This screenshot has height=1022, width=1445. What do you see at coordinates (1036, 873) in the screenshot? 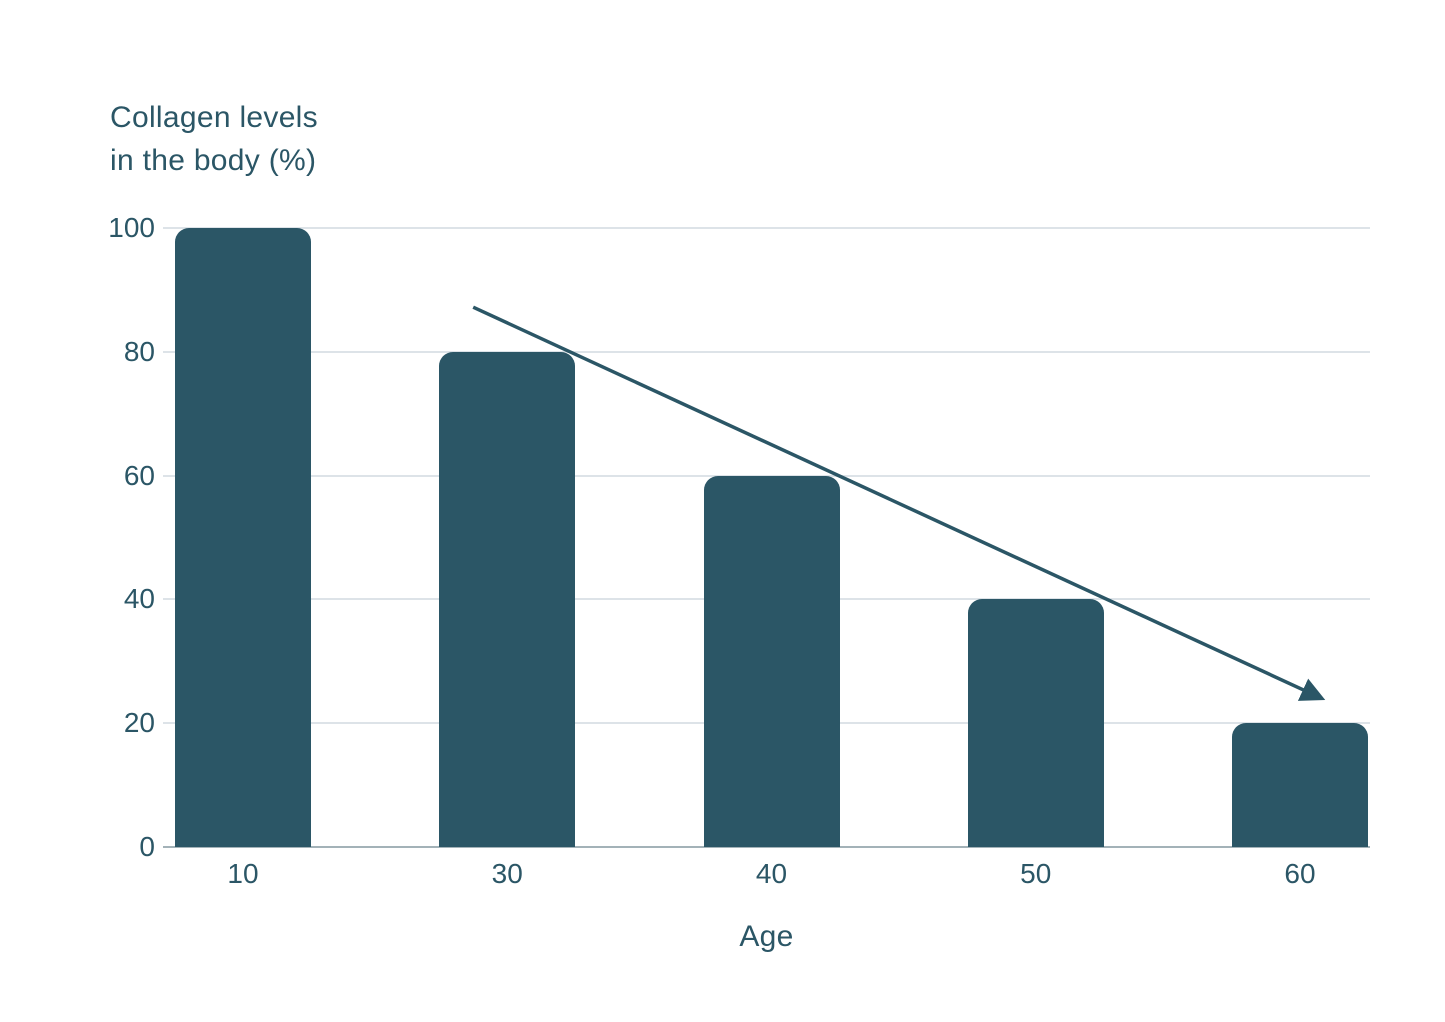
I see `x-tick-label-50: 50` at bounding box center [1036, 873].